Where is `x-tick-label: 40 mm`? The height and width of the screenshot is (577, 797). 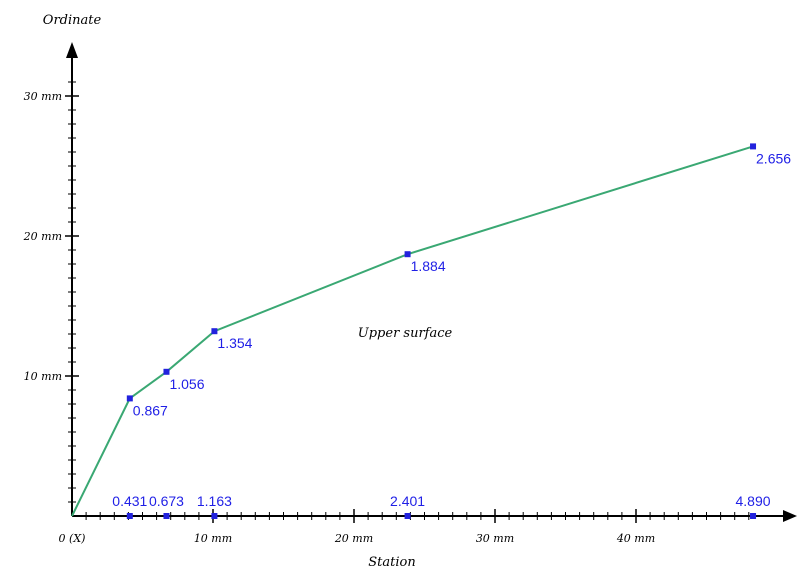
x-tick-label: 40 mm is located at coordinates (635, 538).